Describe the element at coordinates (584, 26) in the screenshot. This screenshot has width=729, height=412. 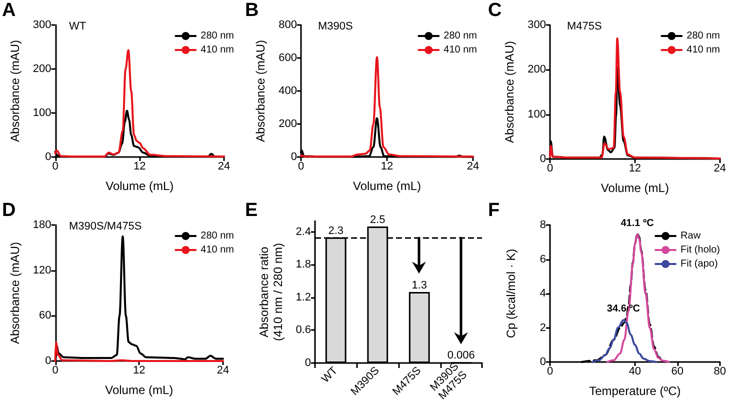
I see `chart-title: M475S` at that location.